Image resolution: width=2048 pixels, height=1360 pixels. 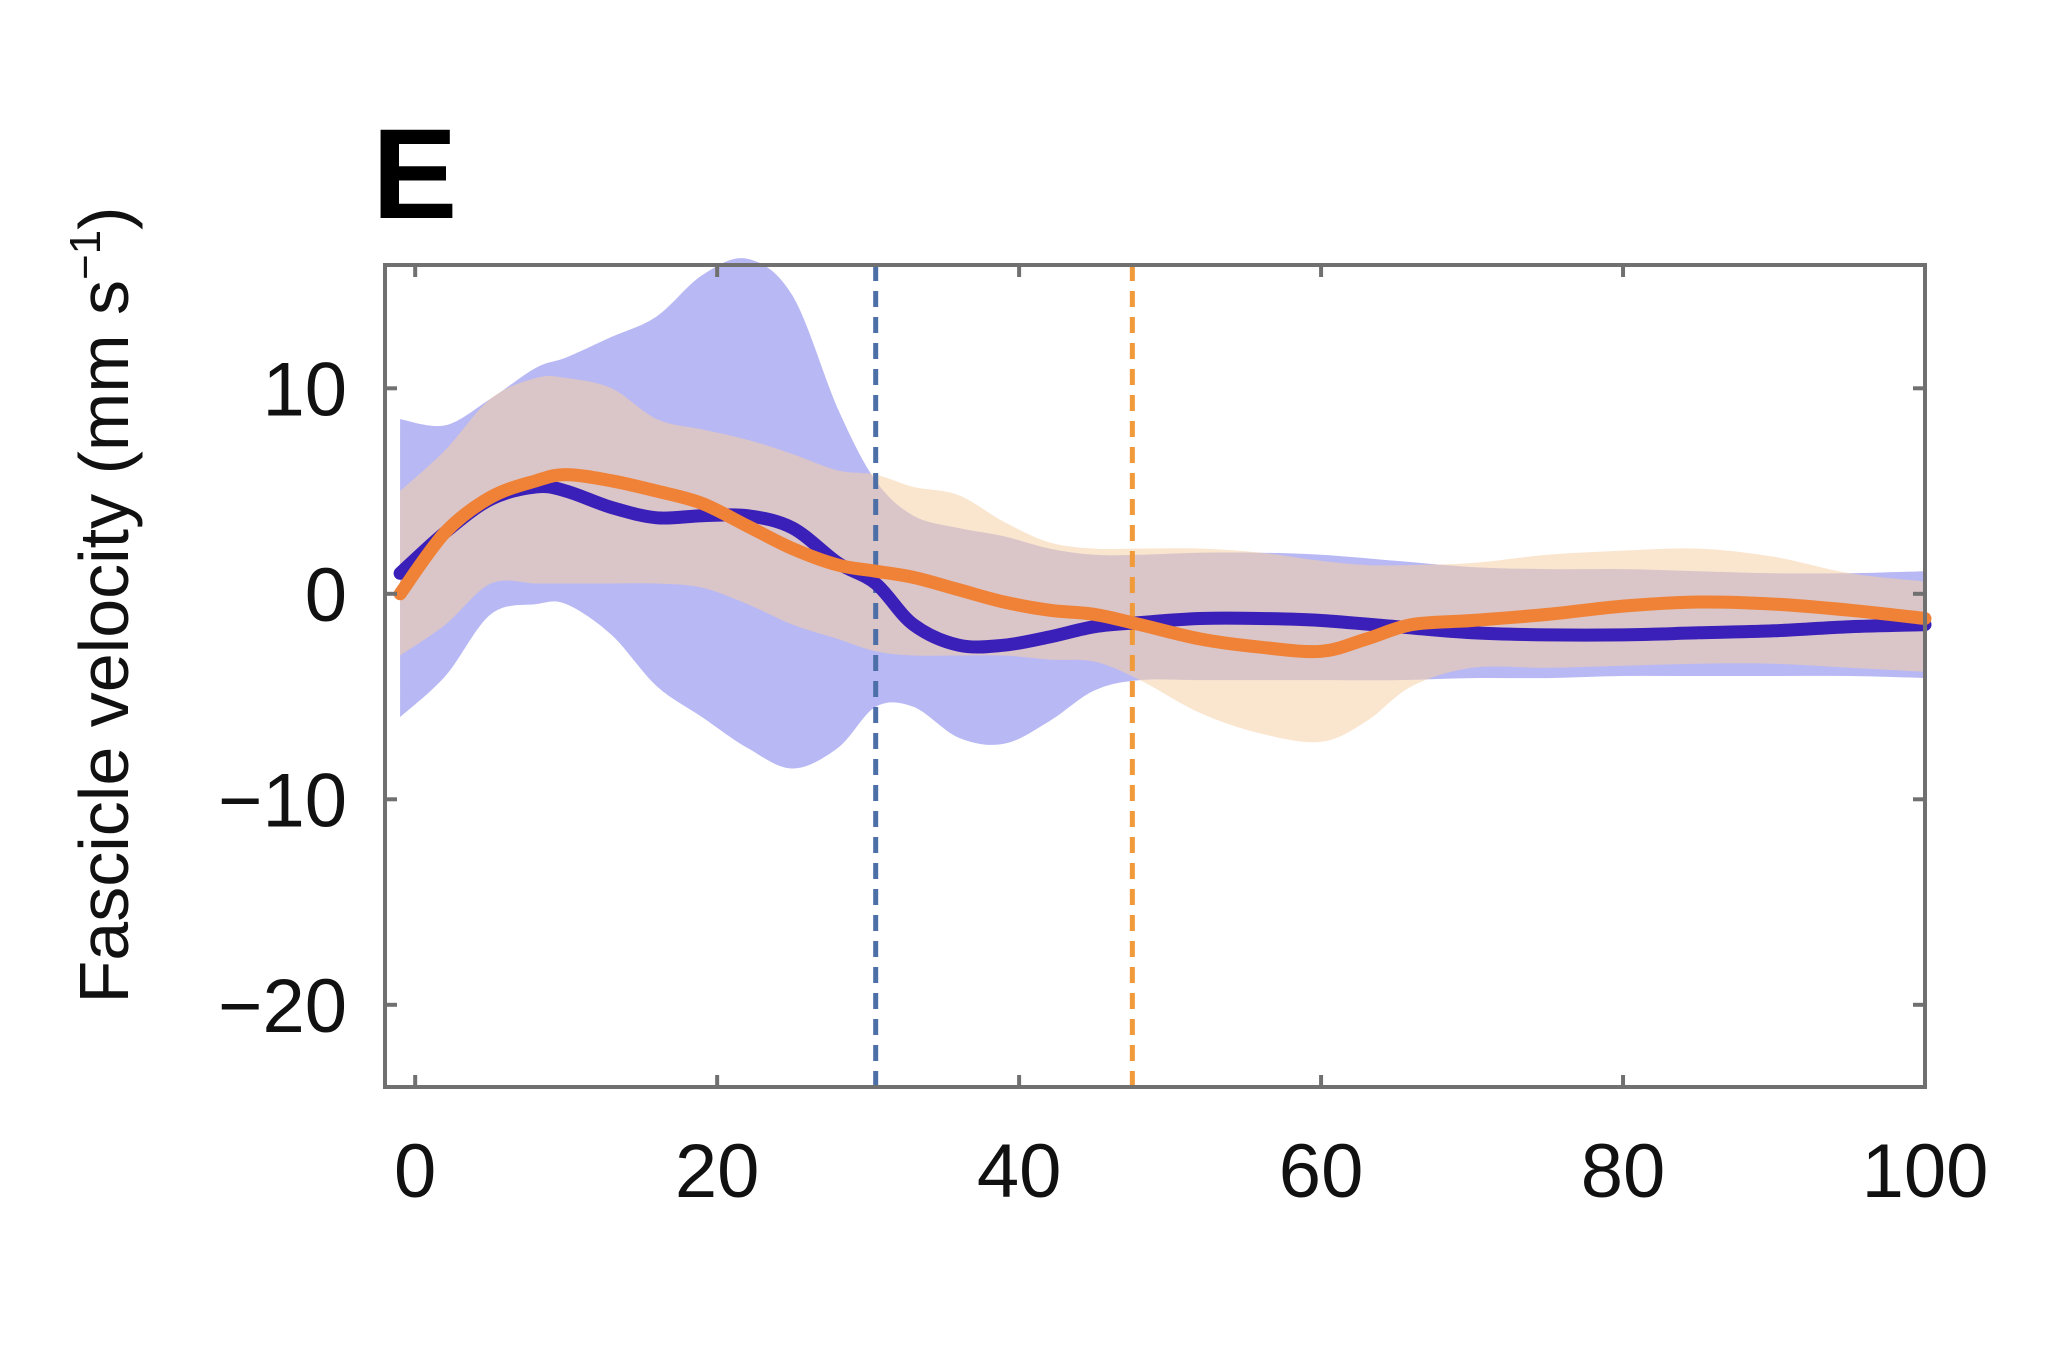 I want to click on panel-label: E, so click(x=414, y=174).